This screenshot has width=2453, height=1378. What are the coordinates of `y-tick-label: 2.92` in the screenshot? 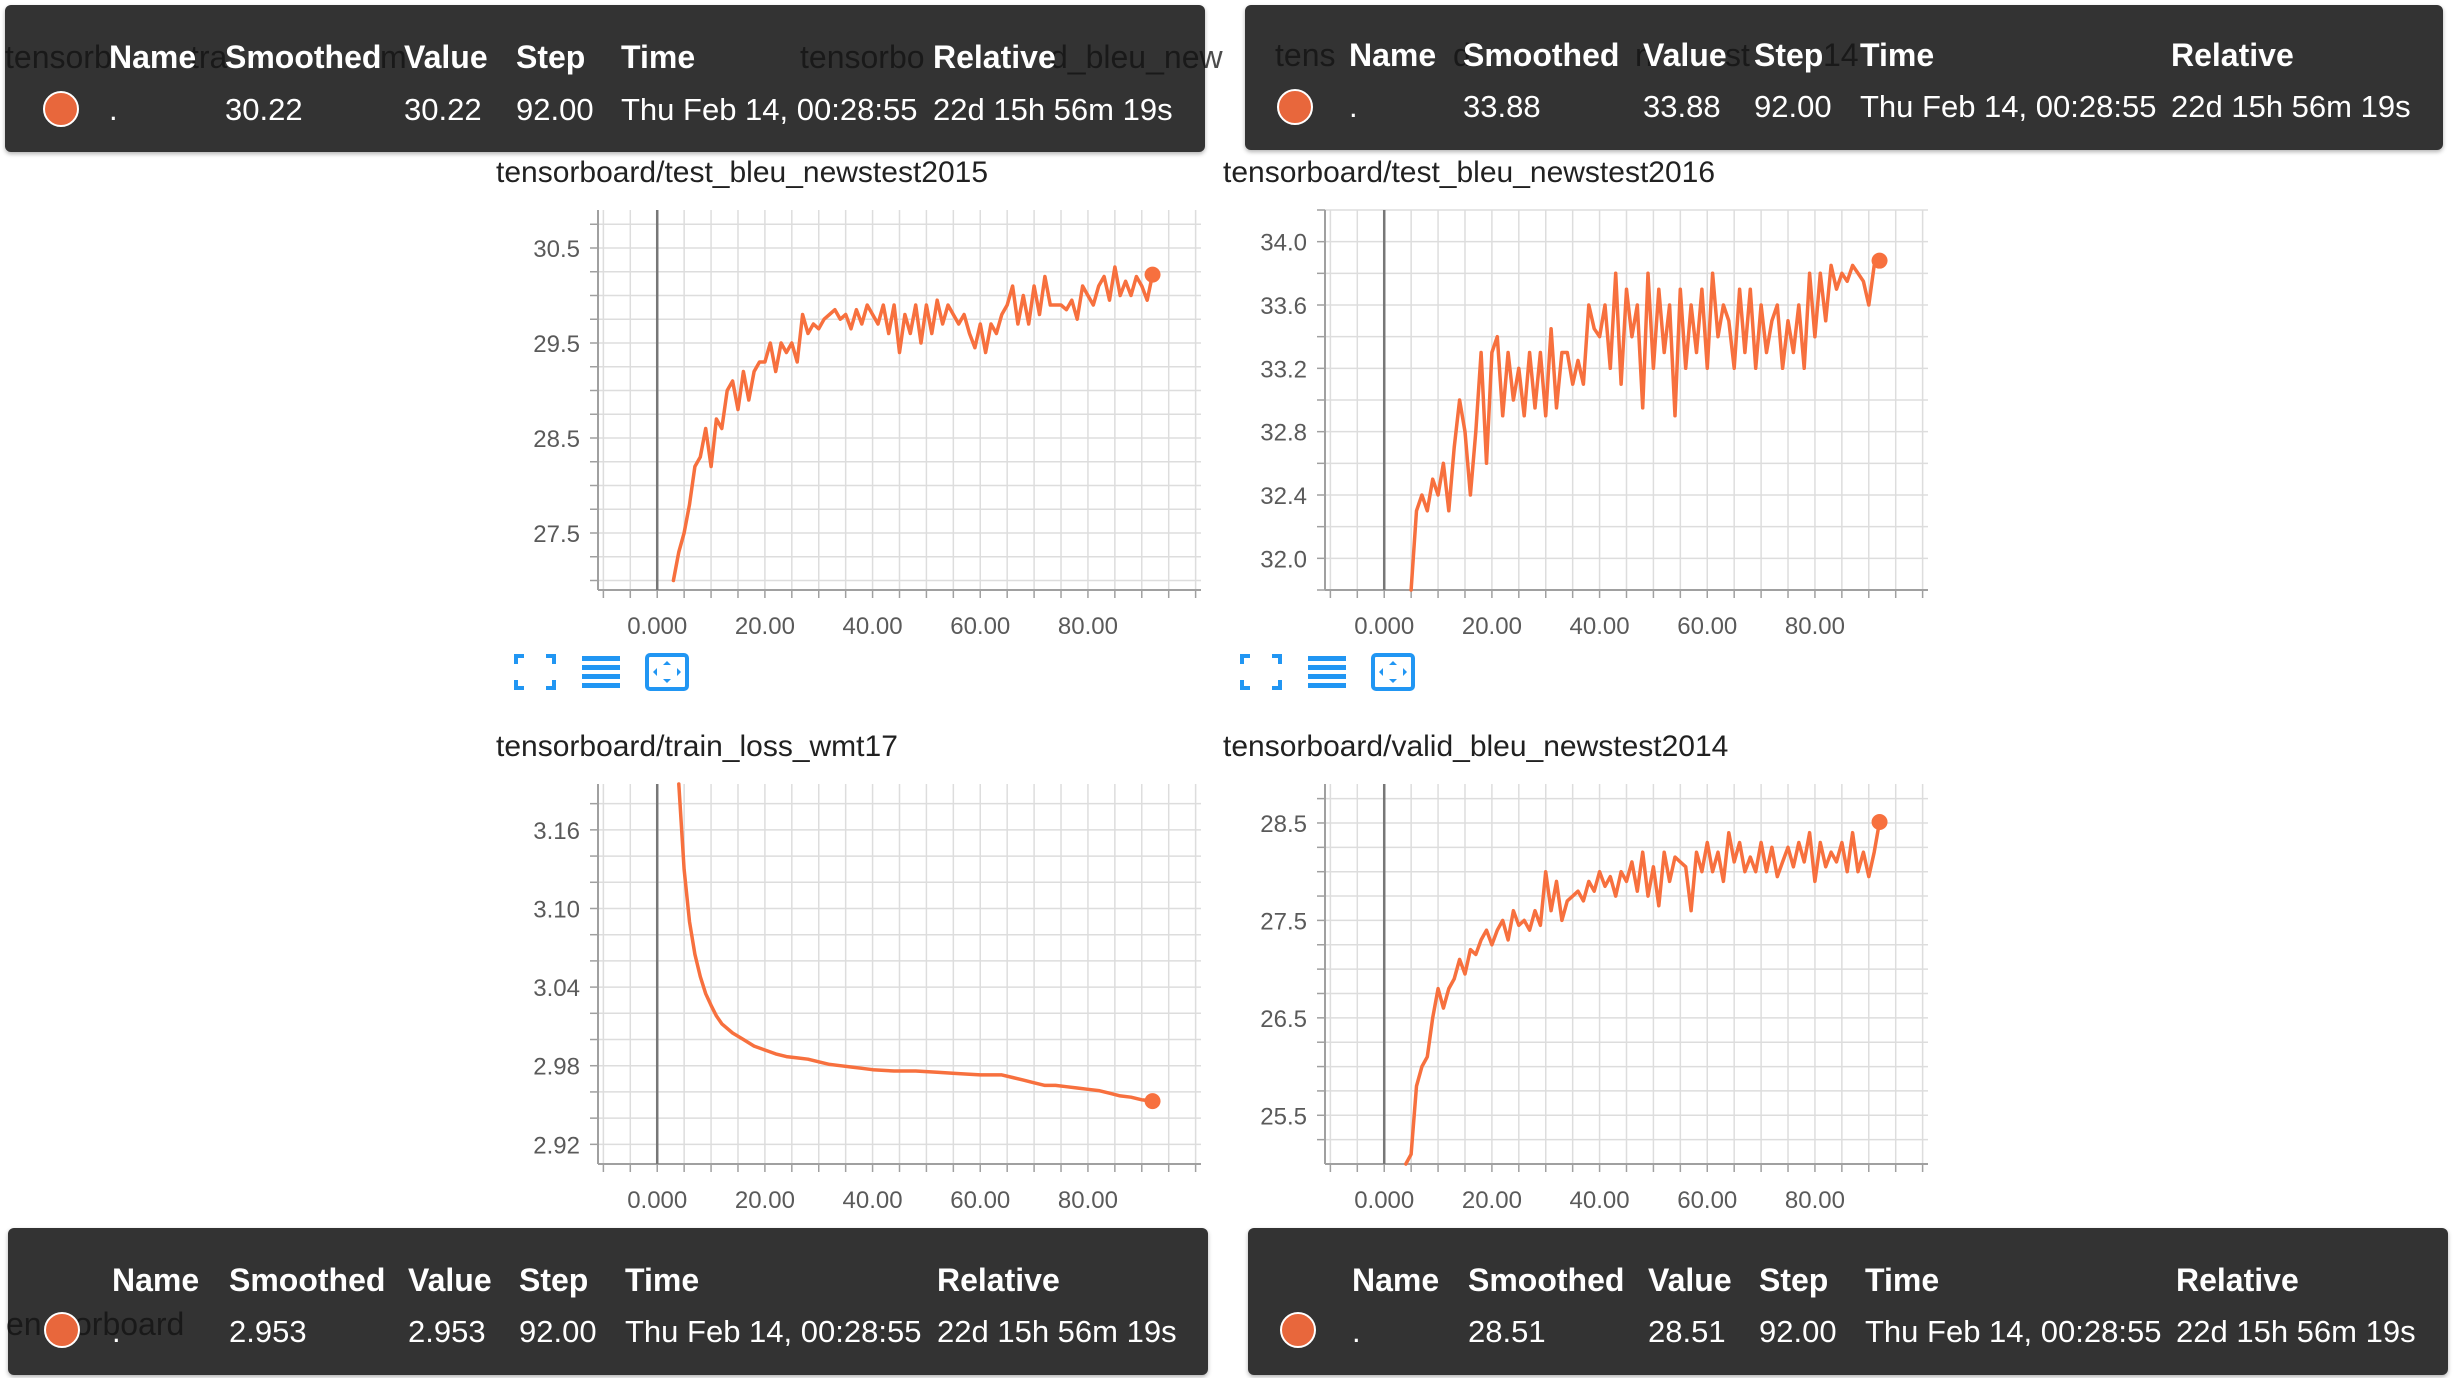 It's located at (556, 1145).